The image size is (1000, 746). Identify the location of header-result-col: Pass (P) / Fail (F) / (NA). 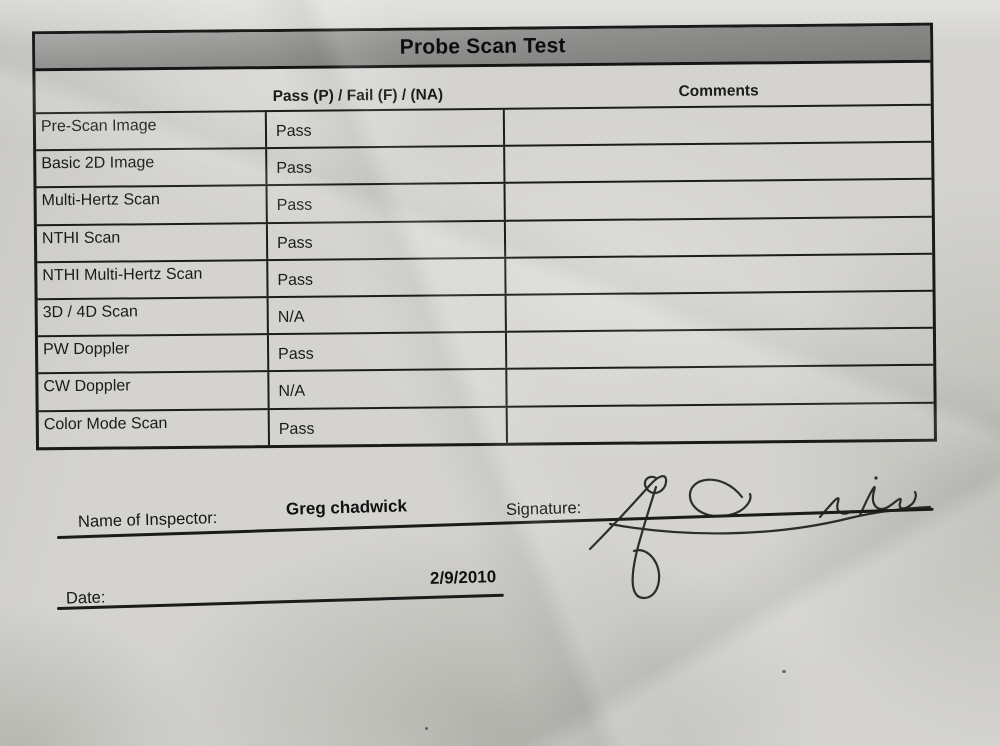
(358, 96).